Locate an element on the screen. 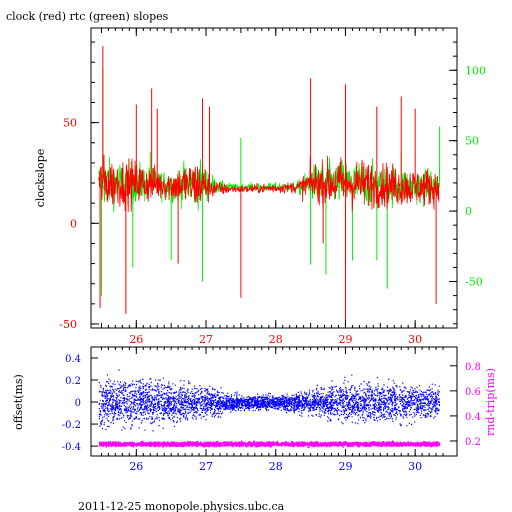  slopes-y-axis-label: clockslope is located at coordinates (40, 178).